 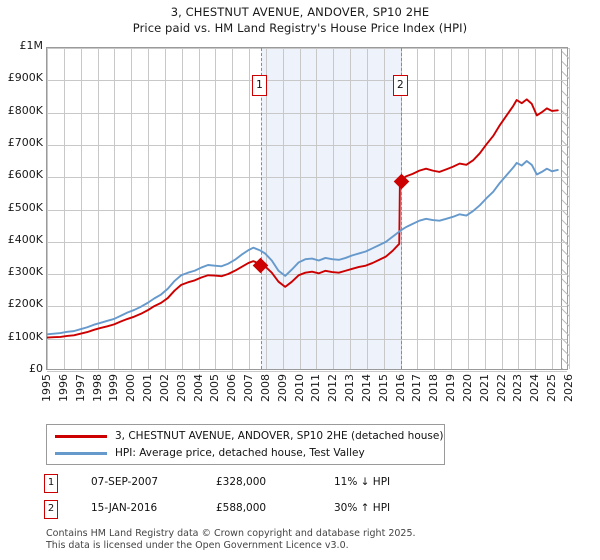 What do you see at coordinates (316, 388) in the screenshot?
I see `x-axis-tick-label: 2011` at bounding box center [316, 388].